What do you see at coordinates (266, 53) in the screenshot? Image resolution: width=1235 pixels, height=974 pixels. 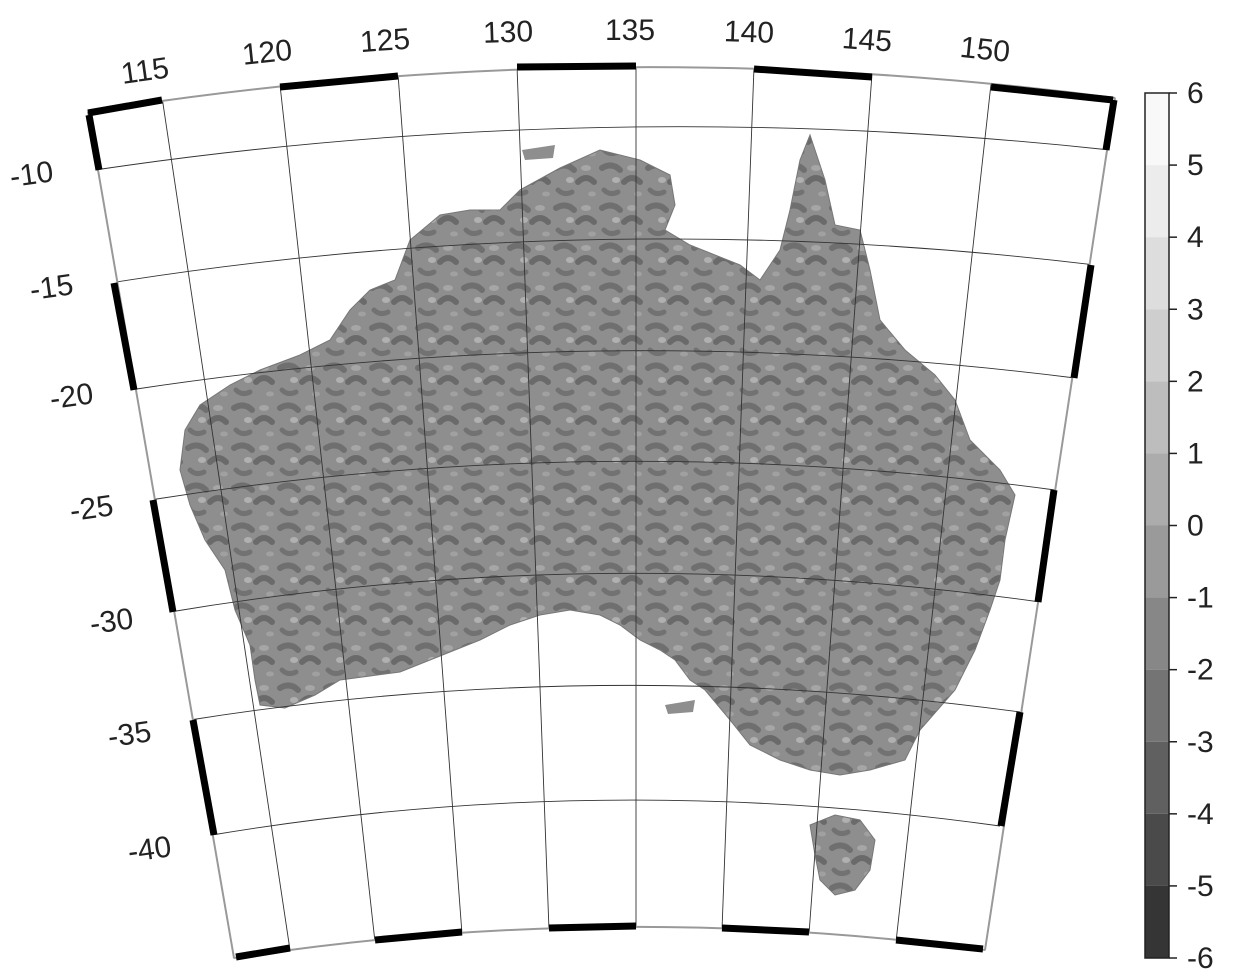 I see `longitude-label: 120` at bounding box center [266, 53].